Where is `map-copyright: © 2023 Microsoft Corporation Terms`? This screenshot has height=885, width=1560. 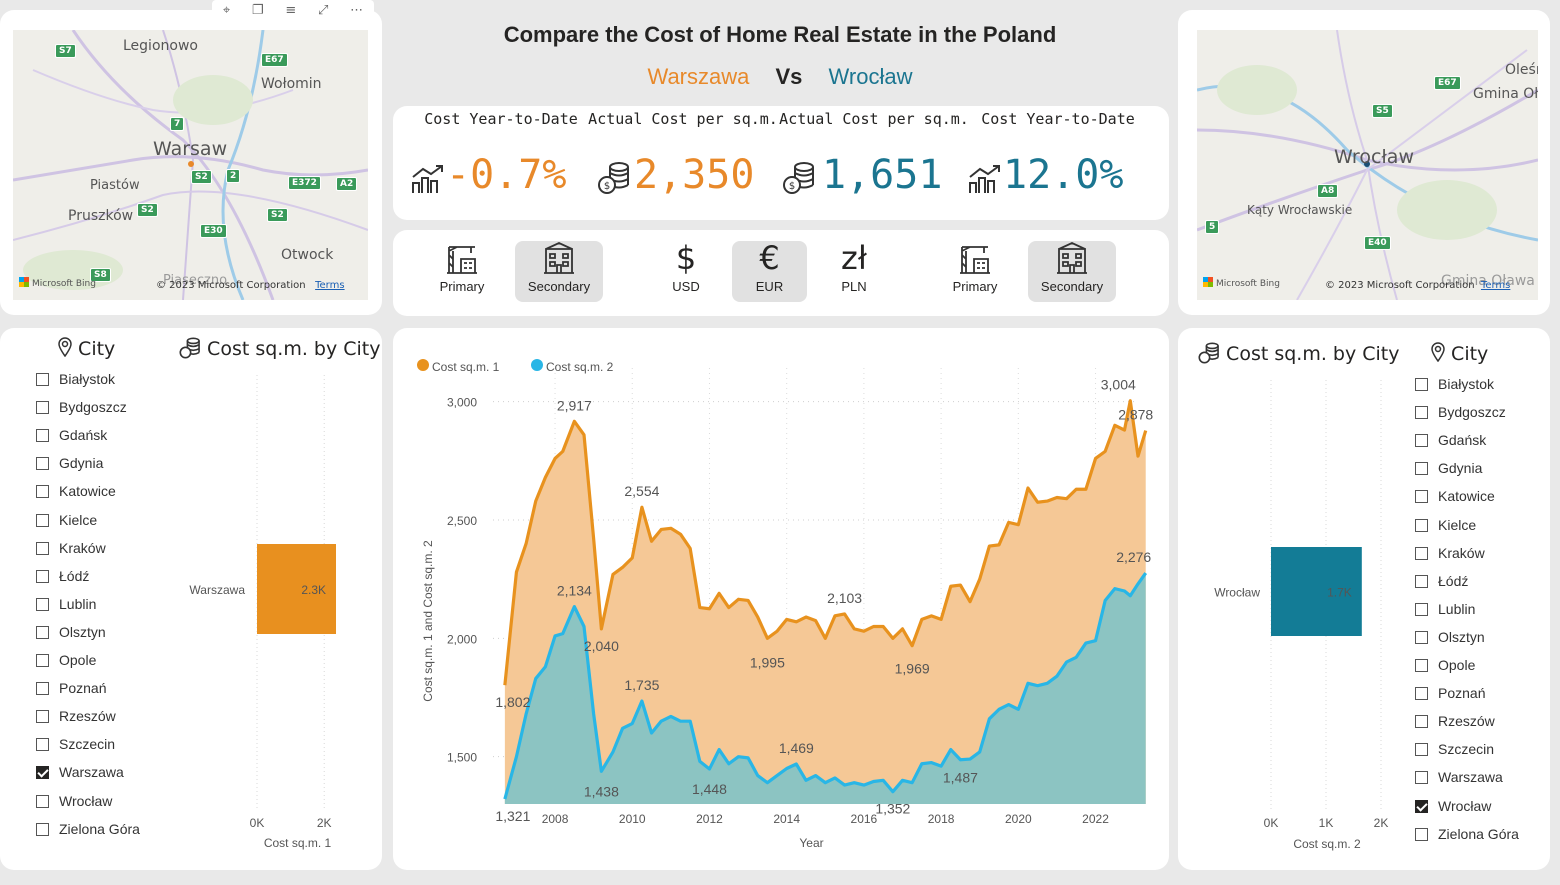 map-copyright: © 2023 Microsoft Corporation Terms is located at coordinates (1417, 285).